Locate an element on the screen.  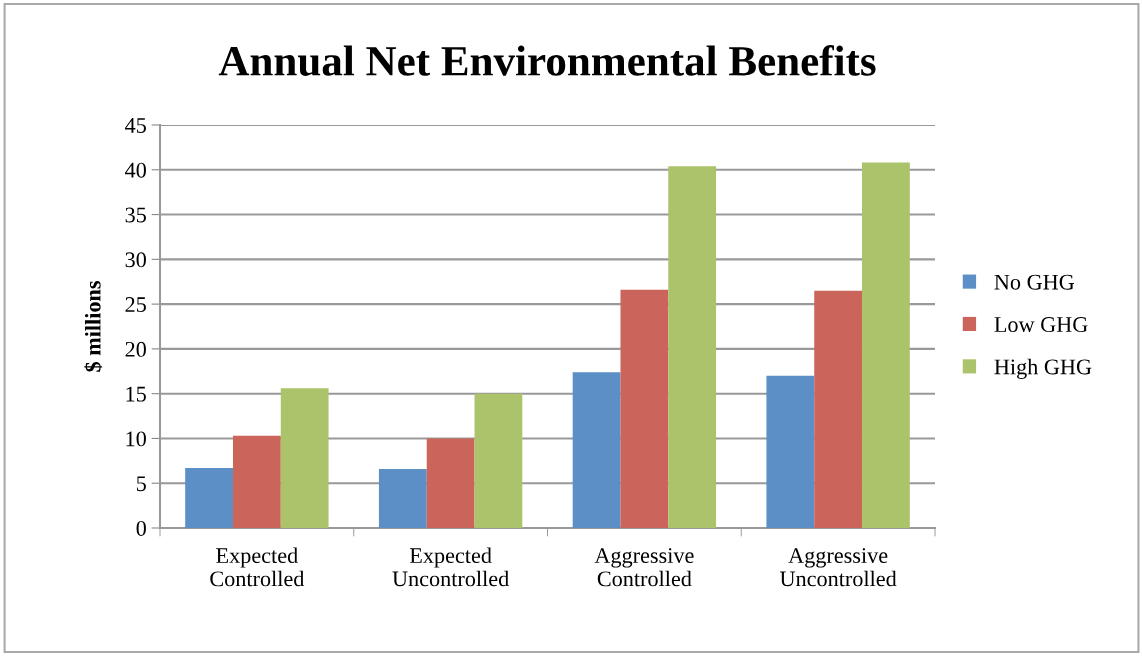
y-tick-label: 20 is located at coordinates (135, 349).